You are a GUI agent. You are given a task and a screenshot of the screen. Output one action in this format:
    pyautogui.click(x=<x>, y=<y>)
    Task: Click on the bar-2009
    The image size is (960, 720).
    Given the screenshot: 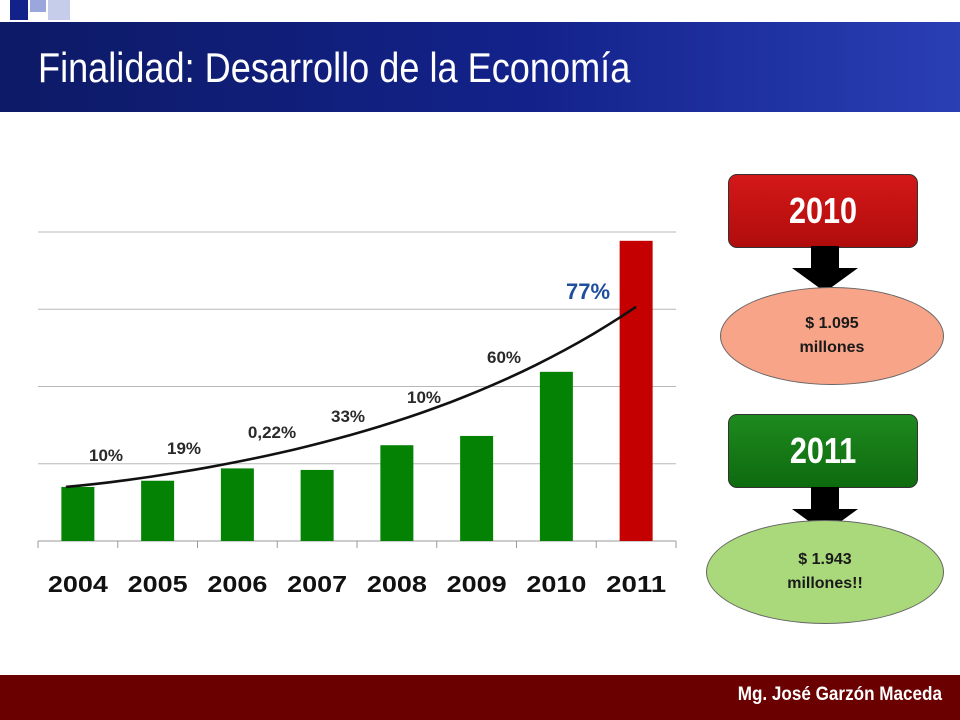 What is the action you would take?
    pyautogui.click(x=477, y=488)
    